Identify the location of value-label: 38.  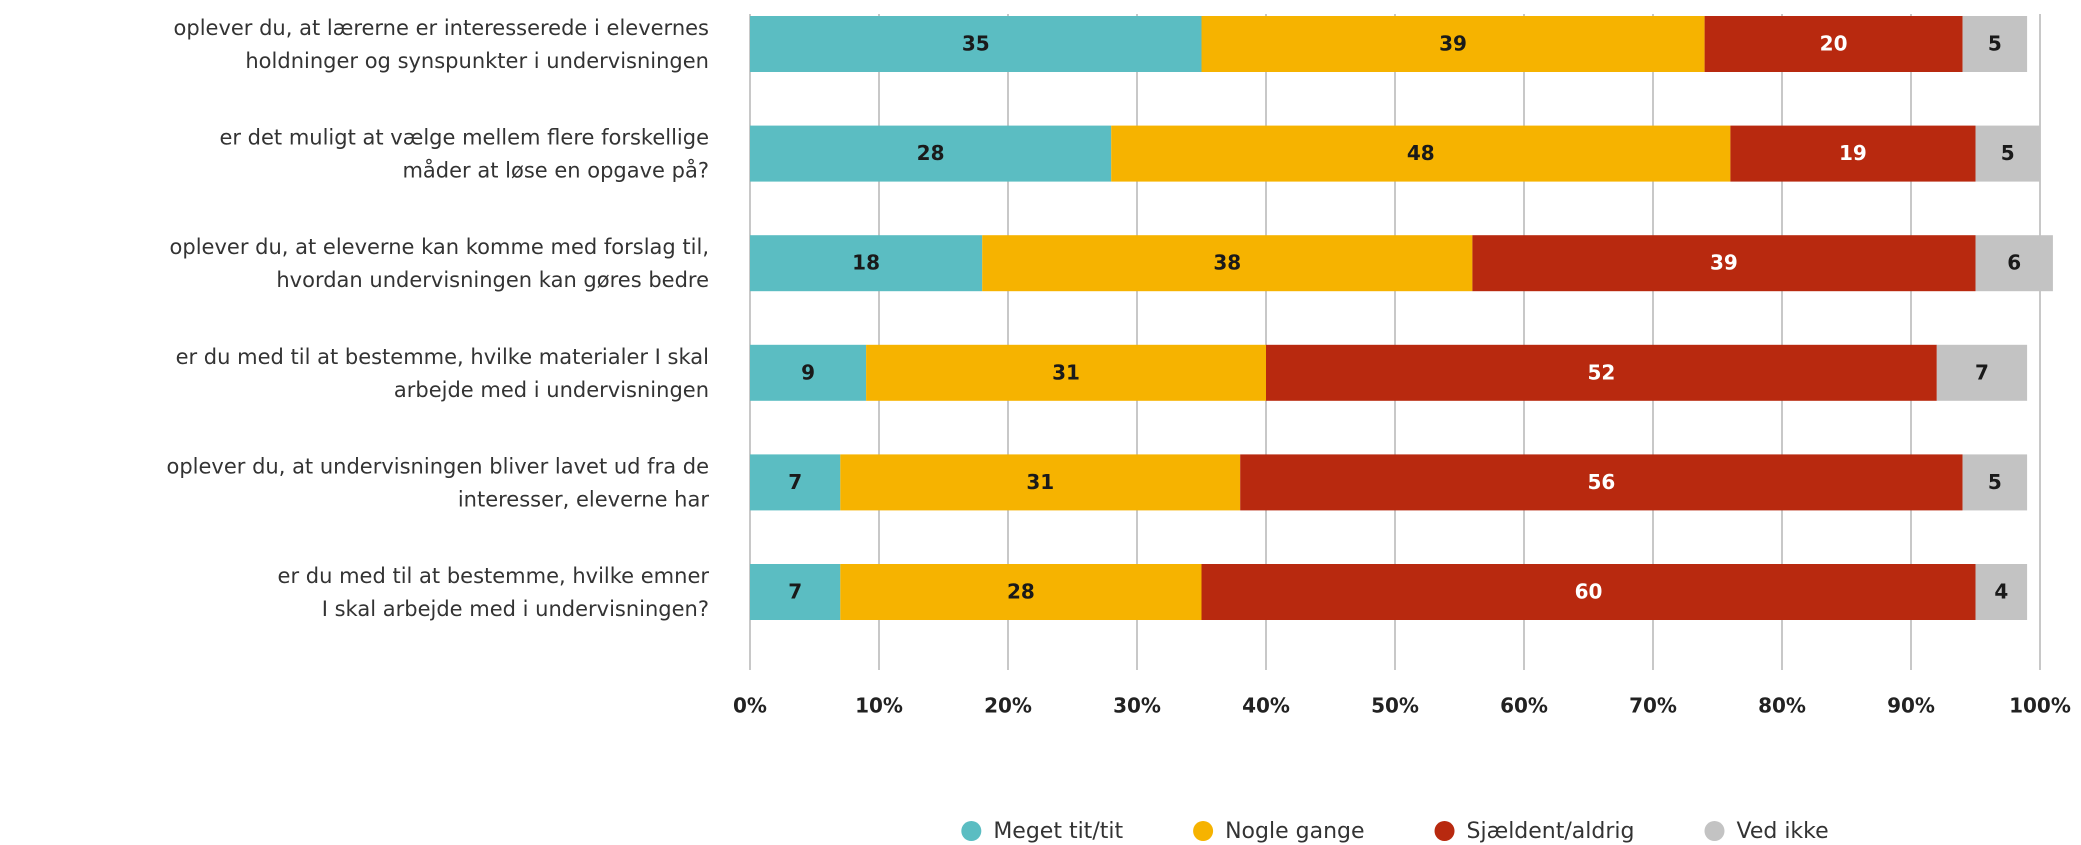
(1227, 263).